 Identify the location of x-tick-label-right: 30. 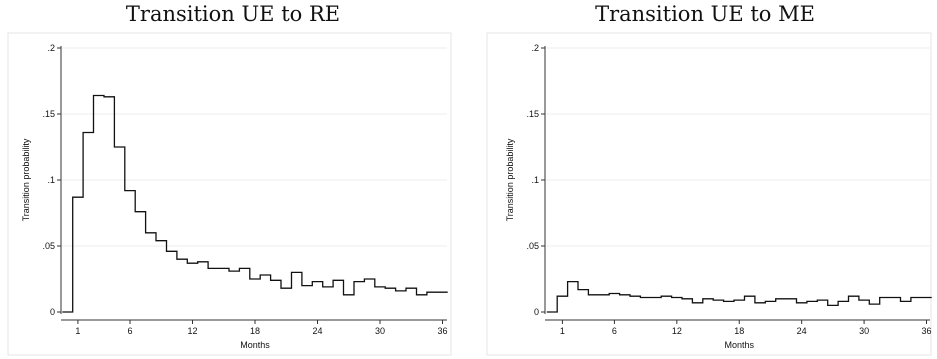
(864, 331).